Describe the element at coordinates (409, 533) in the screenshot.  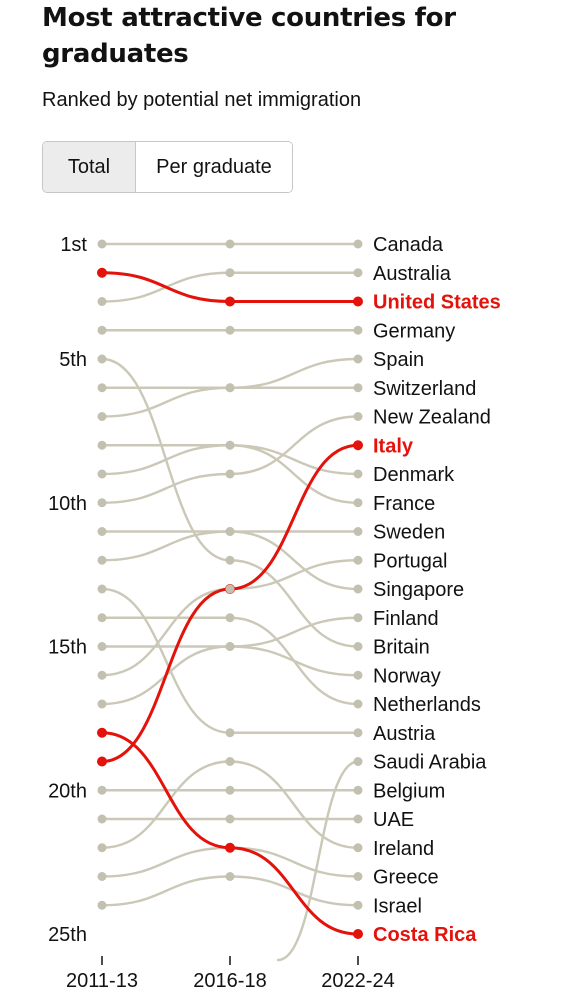
I see `series-label-sweden: Sweden` at that location.